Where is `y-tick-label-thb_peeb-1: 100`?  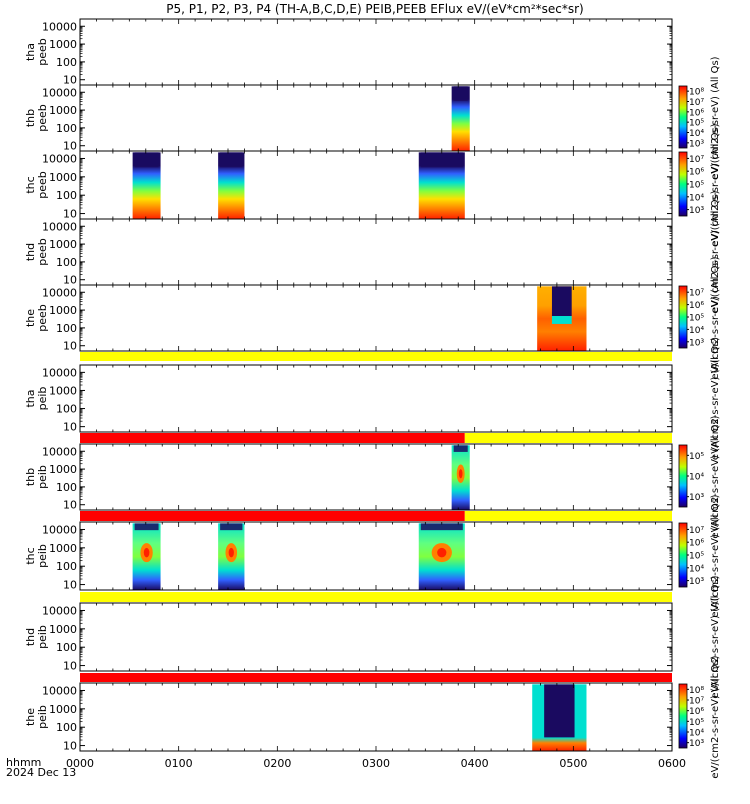
y-tick-label-thb_peeb-1: 100 is located at coordinates (66, 128).